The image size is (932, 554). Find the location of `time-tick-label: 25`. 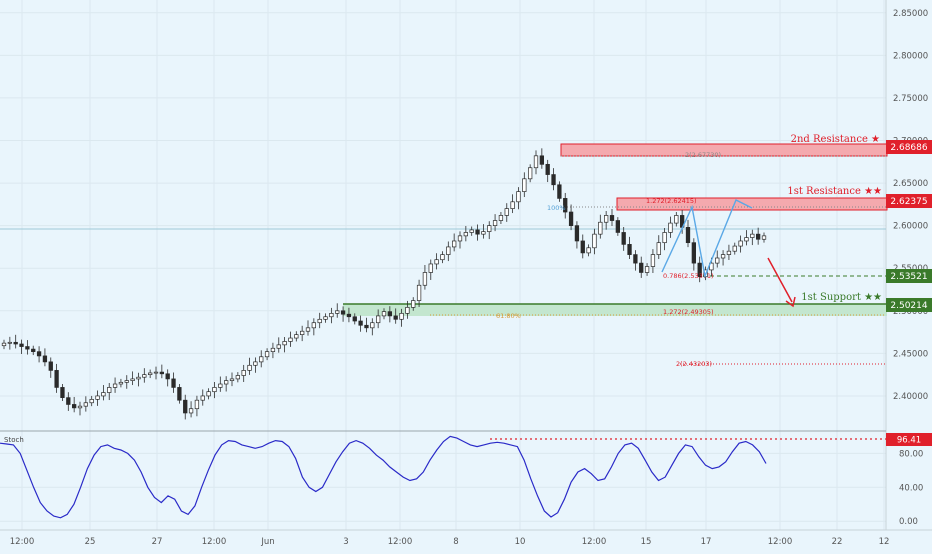

time-tick-label: 25 is located at coordinates (90, 542).